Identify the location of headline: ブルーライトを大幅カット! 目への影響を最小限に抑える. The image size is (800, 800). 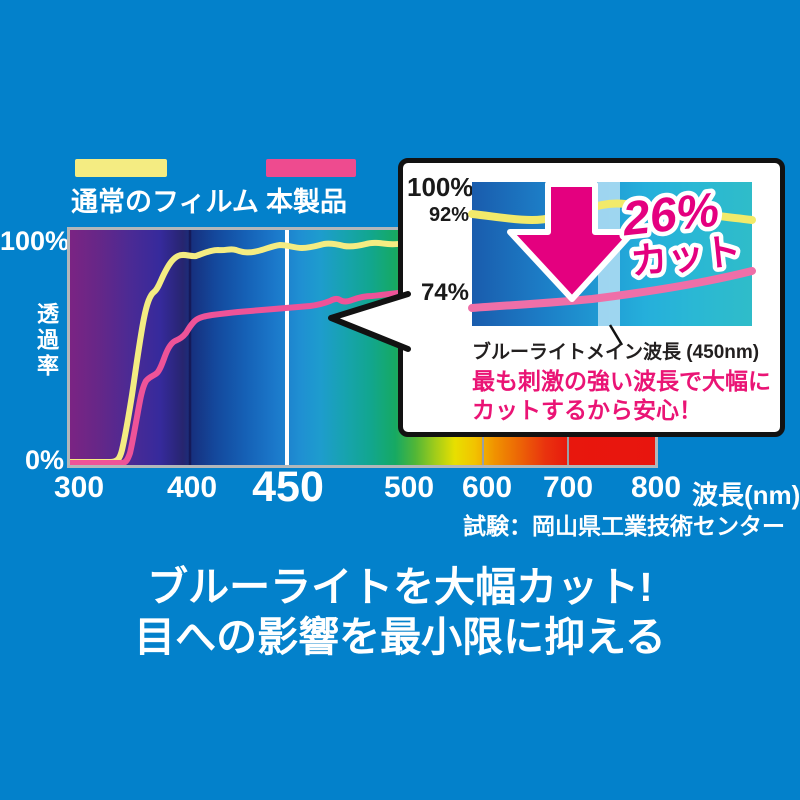
(400, 612).